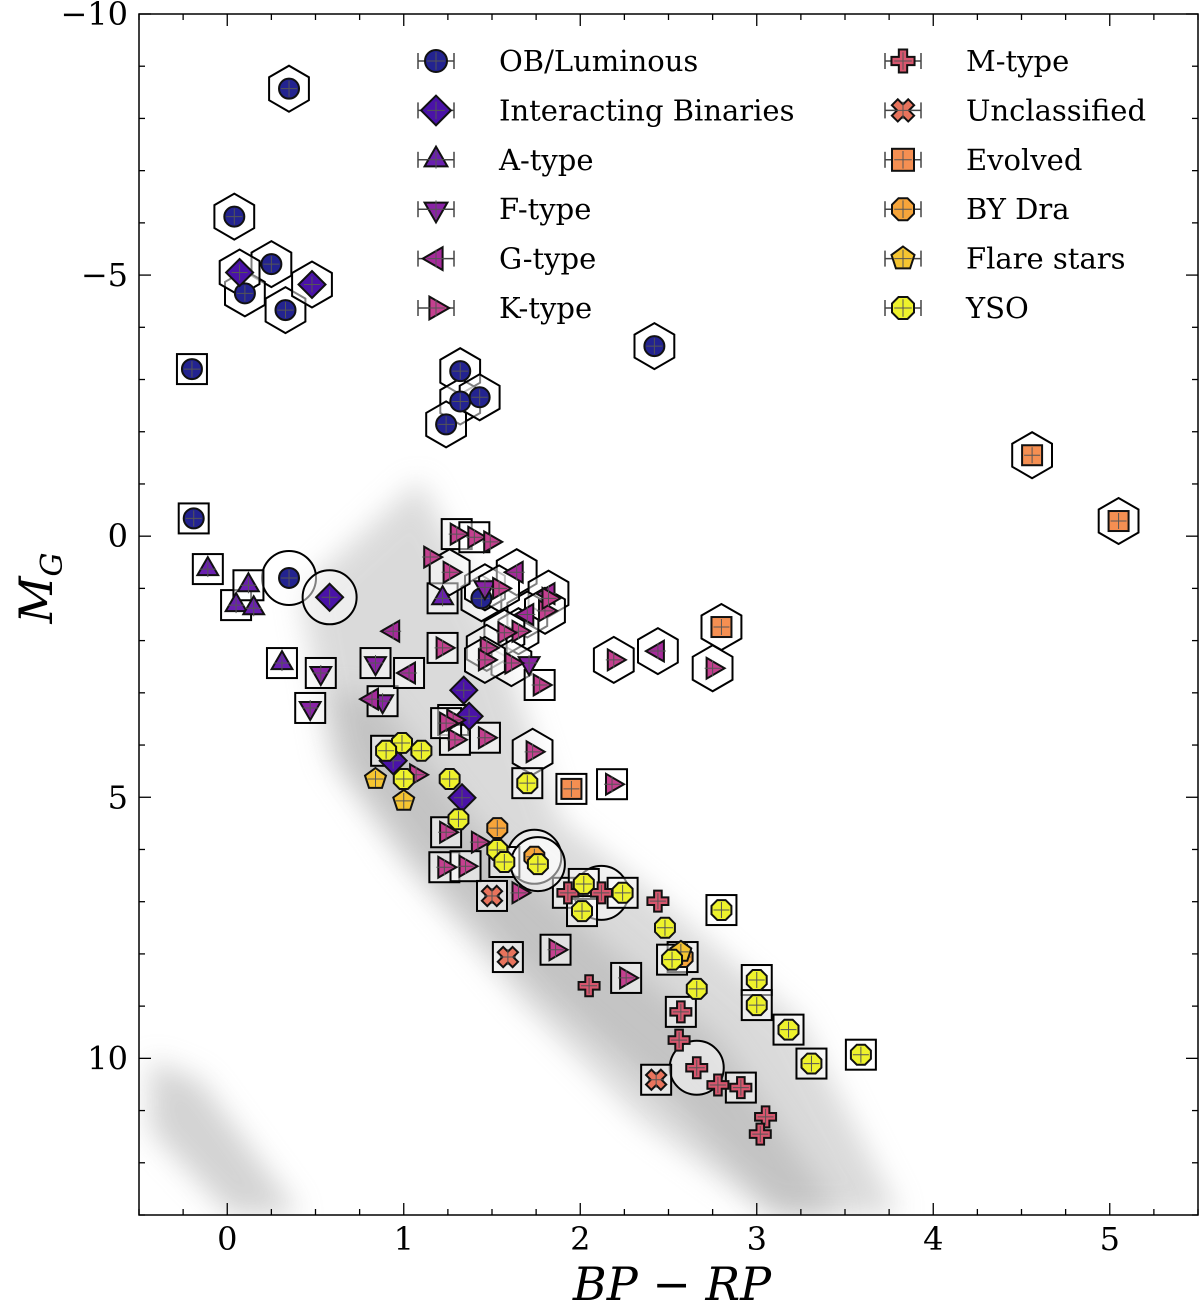 The image size is (1200, 1316). Describe the element at coordinates (574, 988) in the screenshot. I see `series-unclassified` at that location.